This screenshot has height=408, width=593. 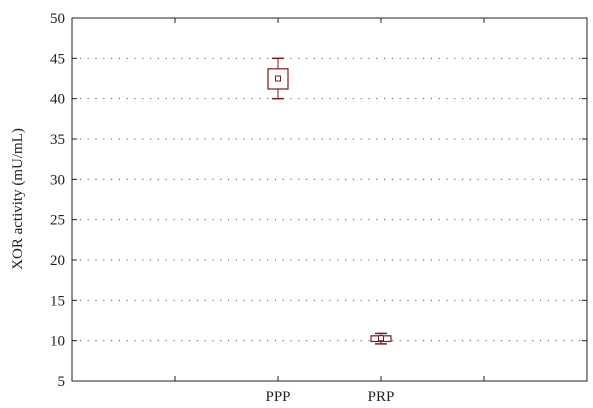 What do you see at coordinates (57, 342) in the screenshot?
I see `y-tick-label-10: 10` at bounding box center [57, 342].